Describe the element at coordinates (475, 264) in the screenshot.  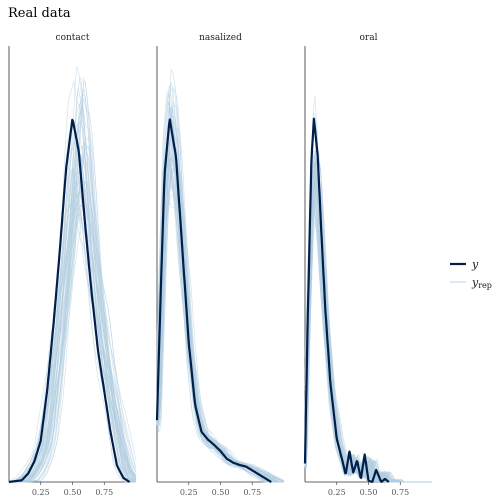
I see `legend-y-label: y` at that location.